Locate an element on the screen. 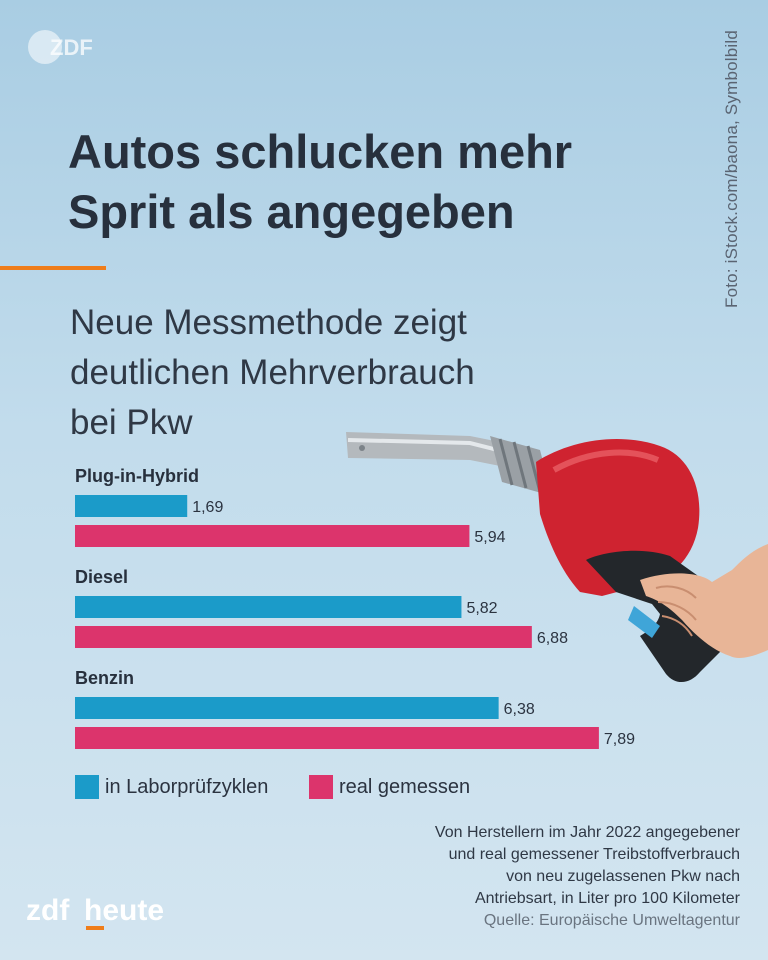 The image size is (768, 960). legend-label-real: real gemessen is located at coordinates (405, 787).